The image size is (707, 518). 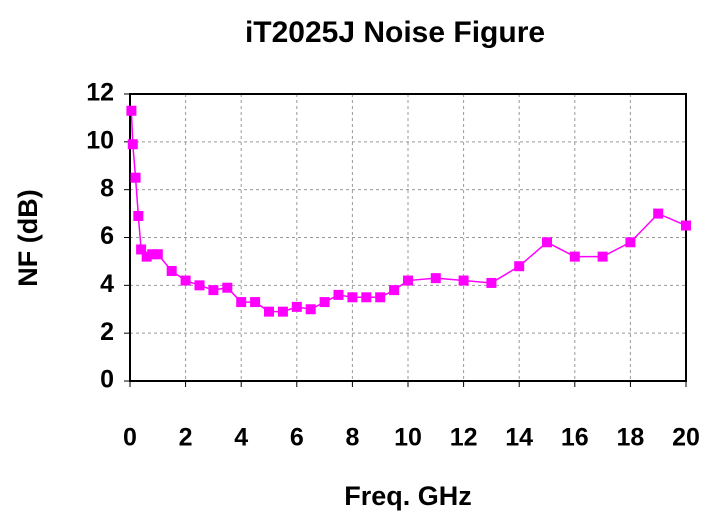 I want to click on y-tick-label: 10, so click(x=100, y=140).